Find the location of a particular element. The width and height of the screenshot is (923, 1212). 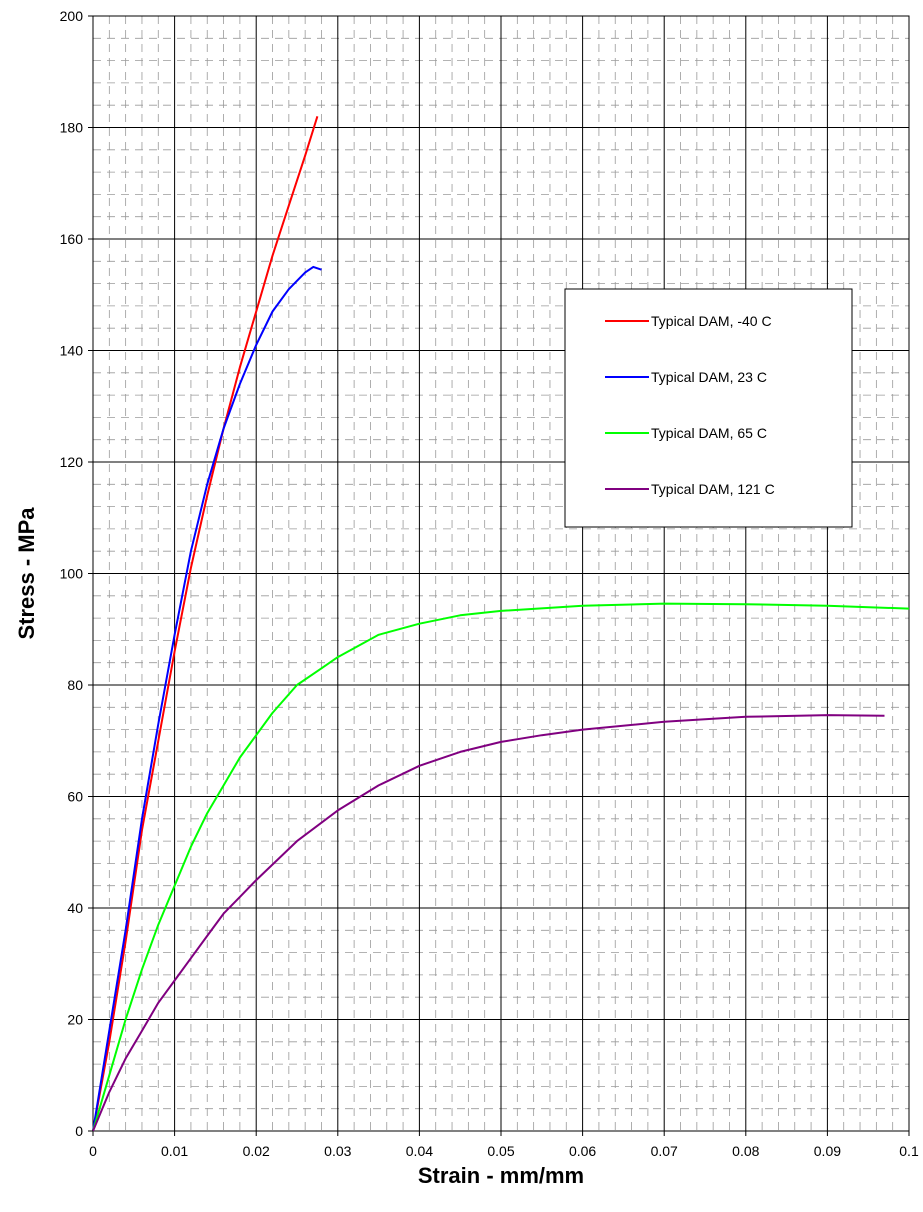

x-tick-label: 0.07 is located at coordinates (664, 1151).